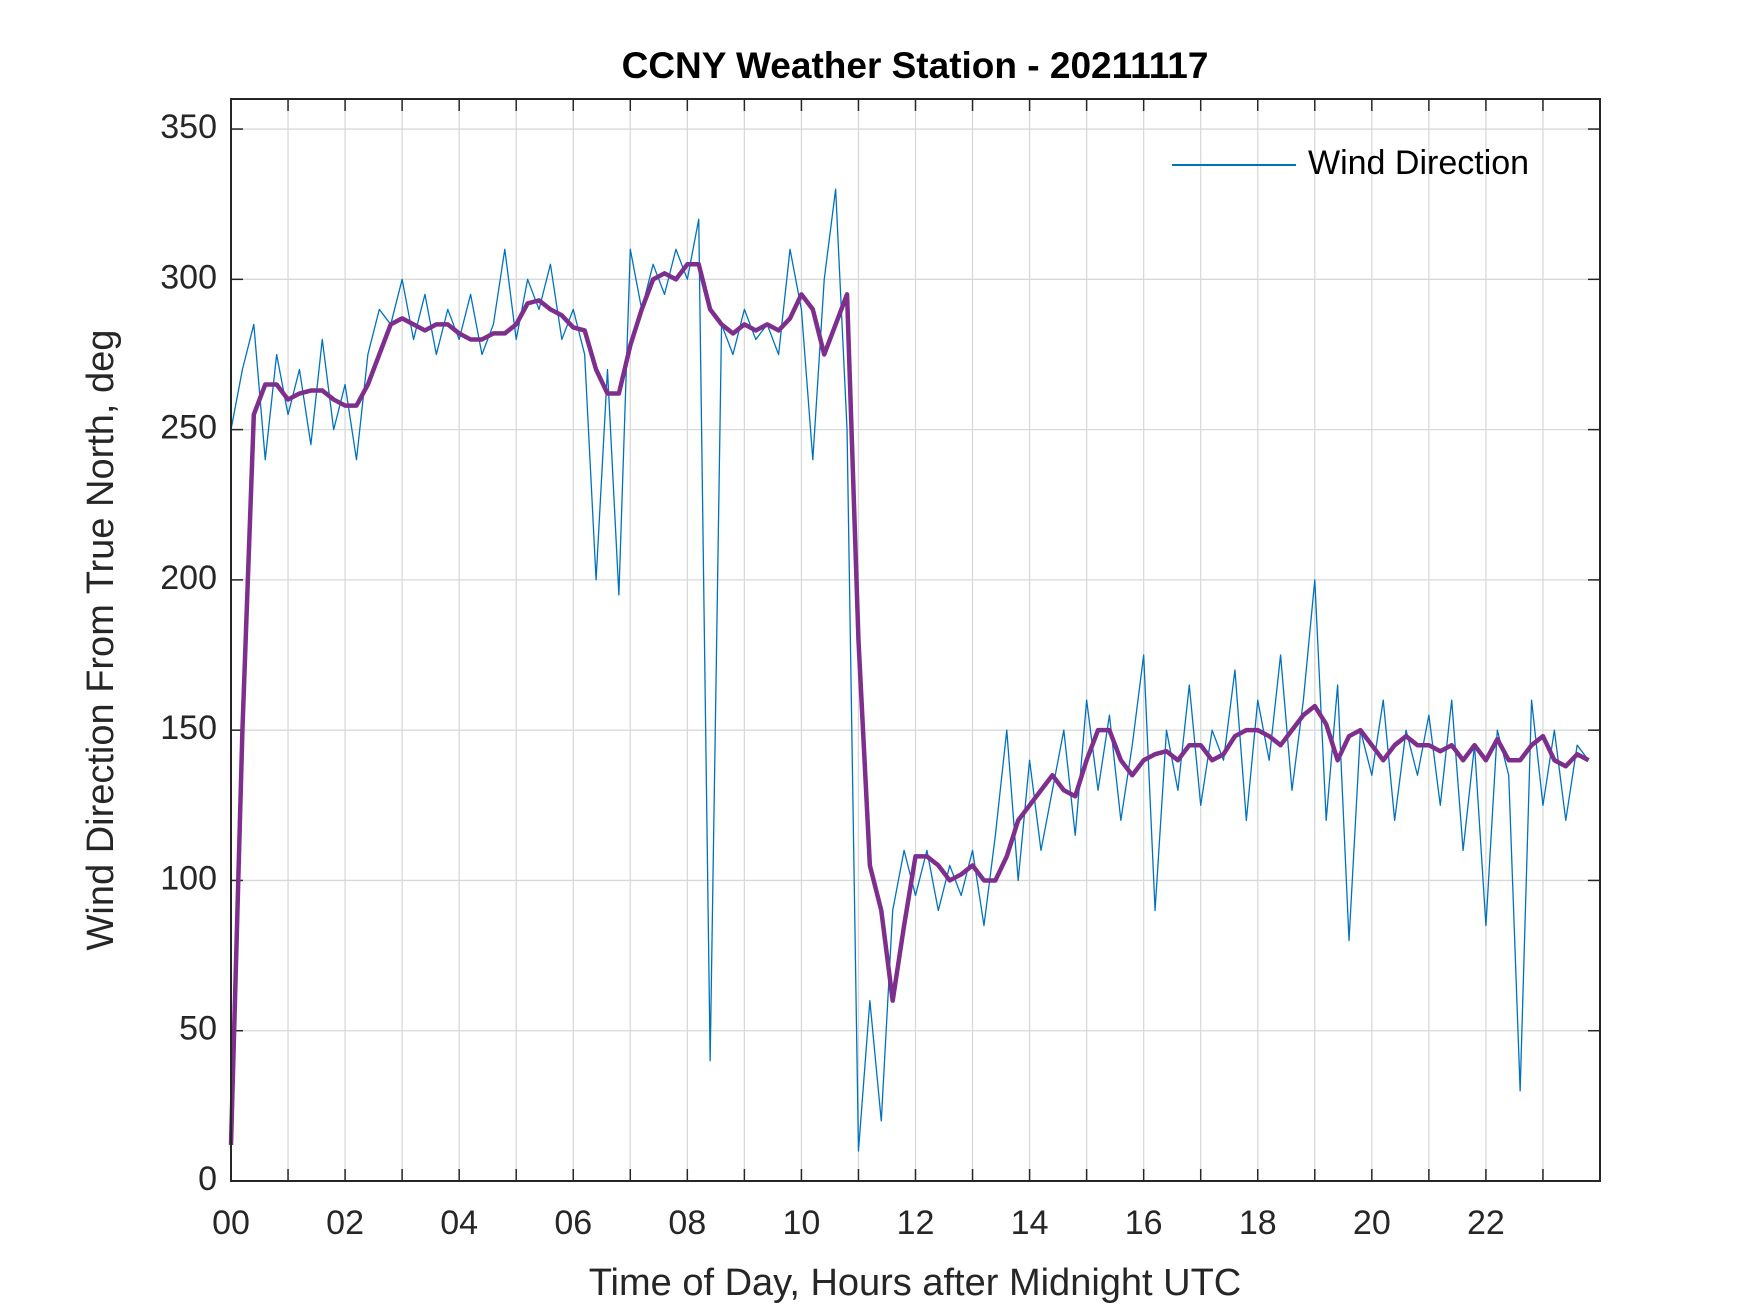  Describe the element at coordinates (188, 728) in the screenshot. I see `y-tick-label: 150` at that location.